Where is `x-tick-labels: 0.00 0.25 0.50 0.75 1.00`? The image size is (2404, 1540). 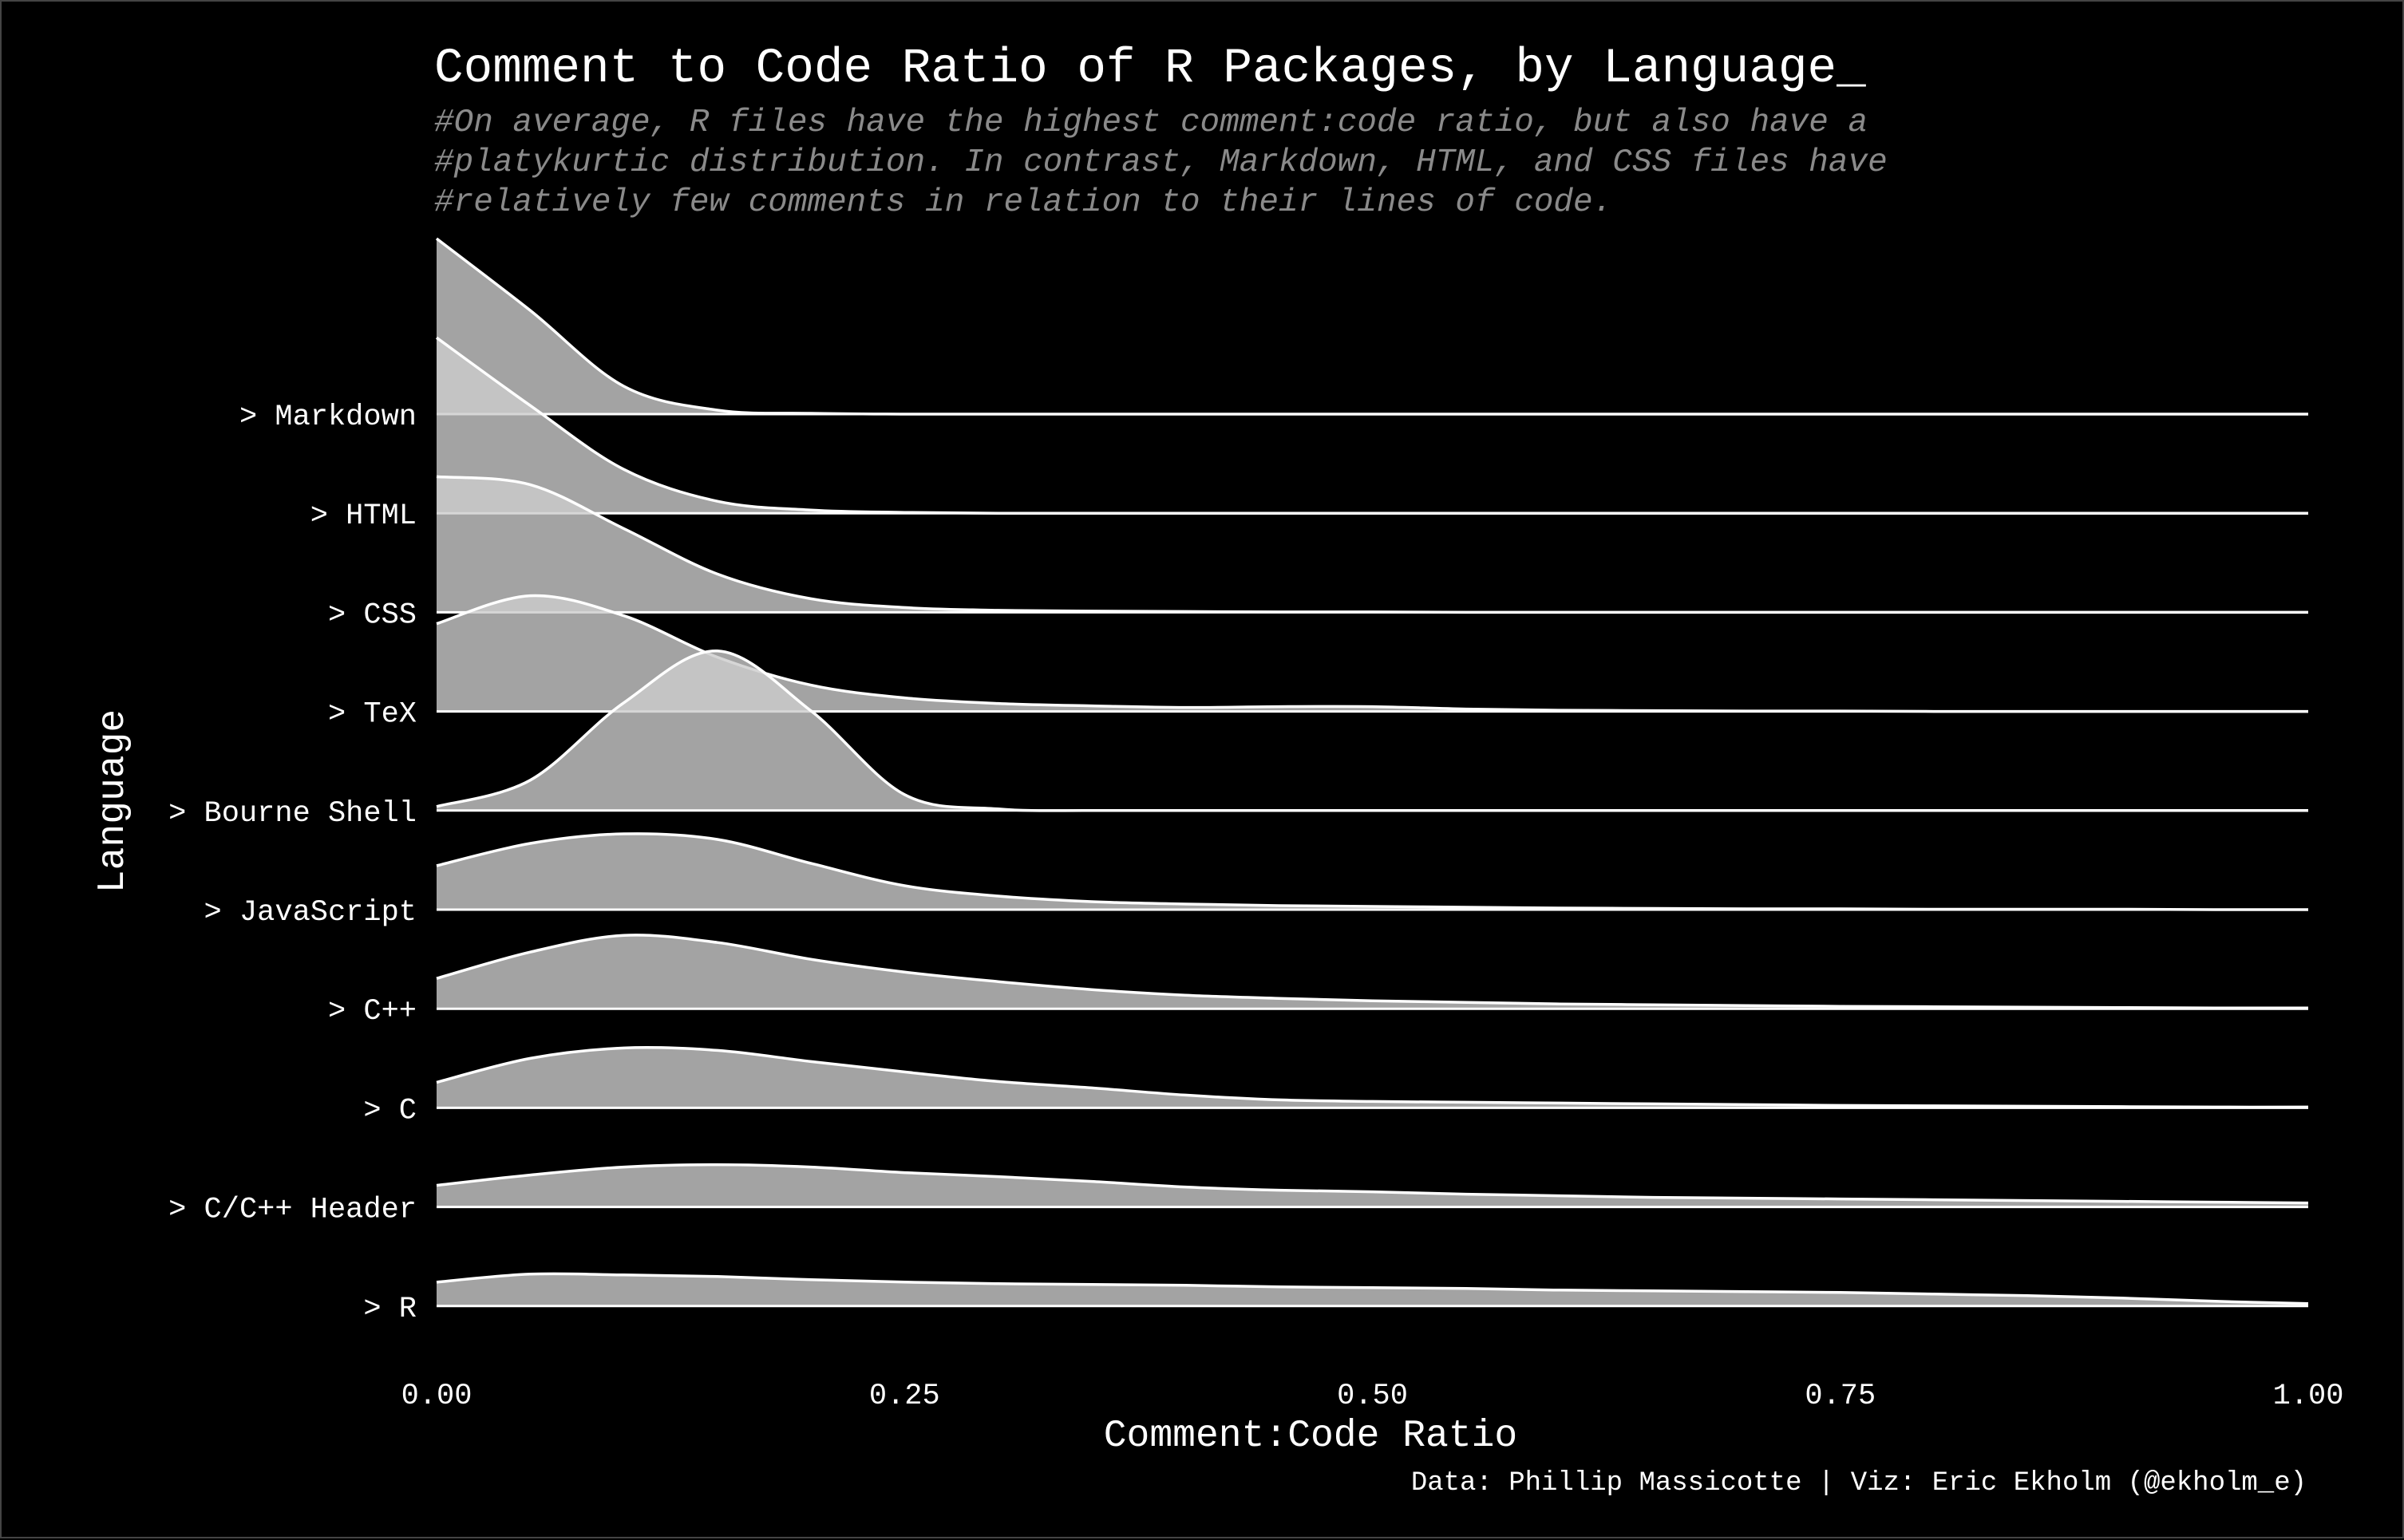 x-tick-labels: 0.00 0.25 0.50 0.75 1.00 is located at coordinates (1372, 1396).